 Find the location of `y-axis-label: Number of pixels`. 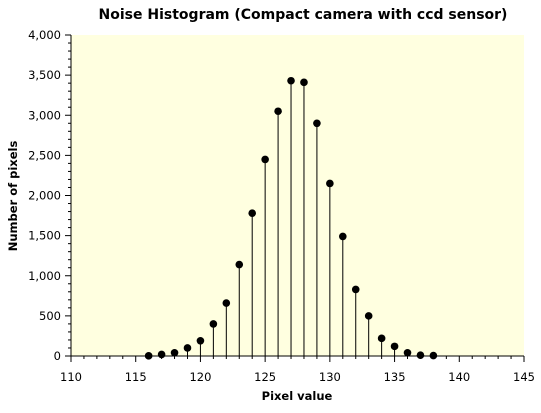

y-axis-label: Number of pixels is located at coordinates (13, 196).